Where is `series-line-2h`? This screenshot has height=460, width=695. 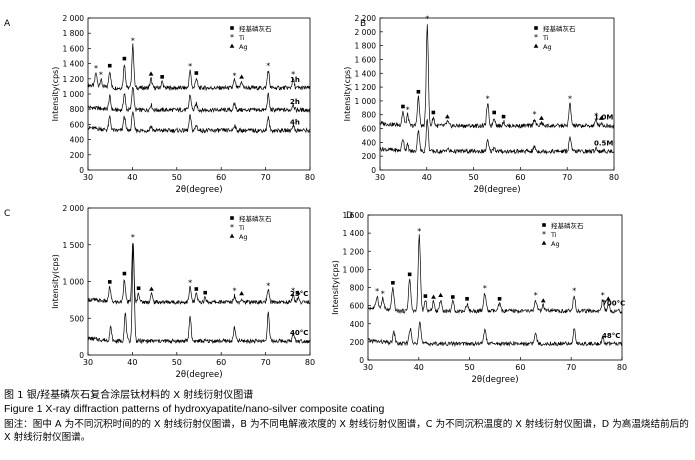 series-line-2h is located at coordinates (199, 100).